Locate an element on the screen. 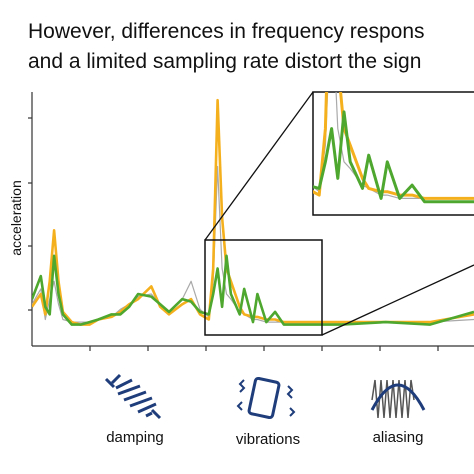  inset-plot is located at coordinates (393, 148).